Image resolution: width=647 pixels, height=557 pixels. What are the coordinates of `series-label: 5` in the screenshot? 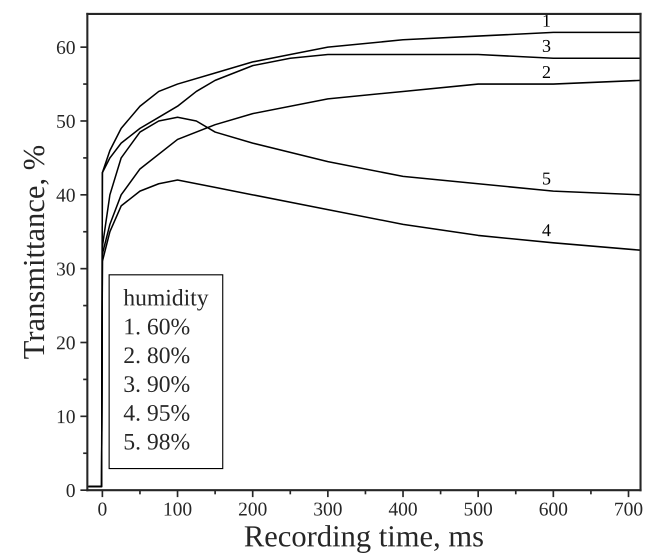 It's located at (546, 178).